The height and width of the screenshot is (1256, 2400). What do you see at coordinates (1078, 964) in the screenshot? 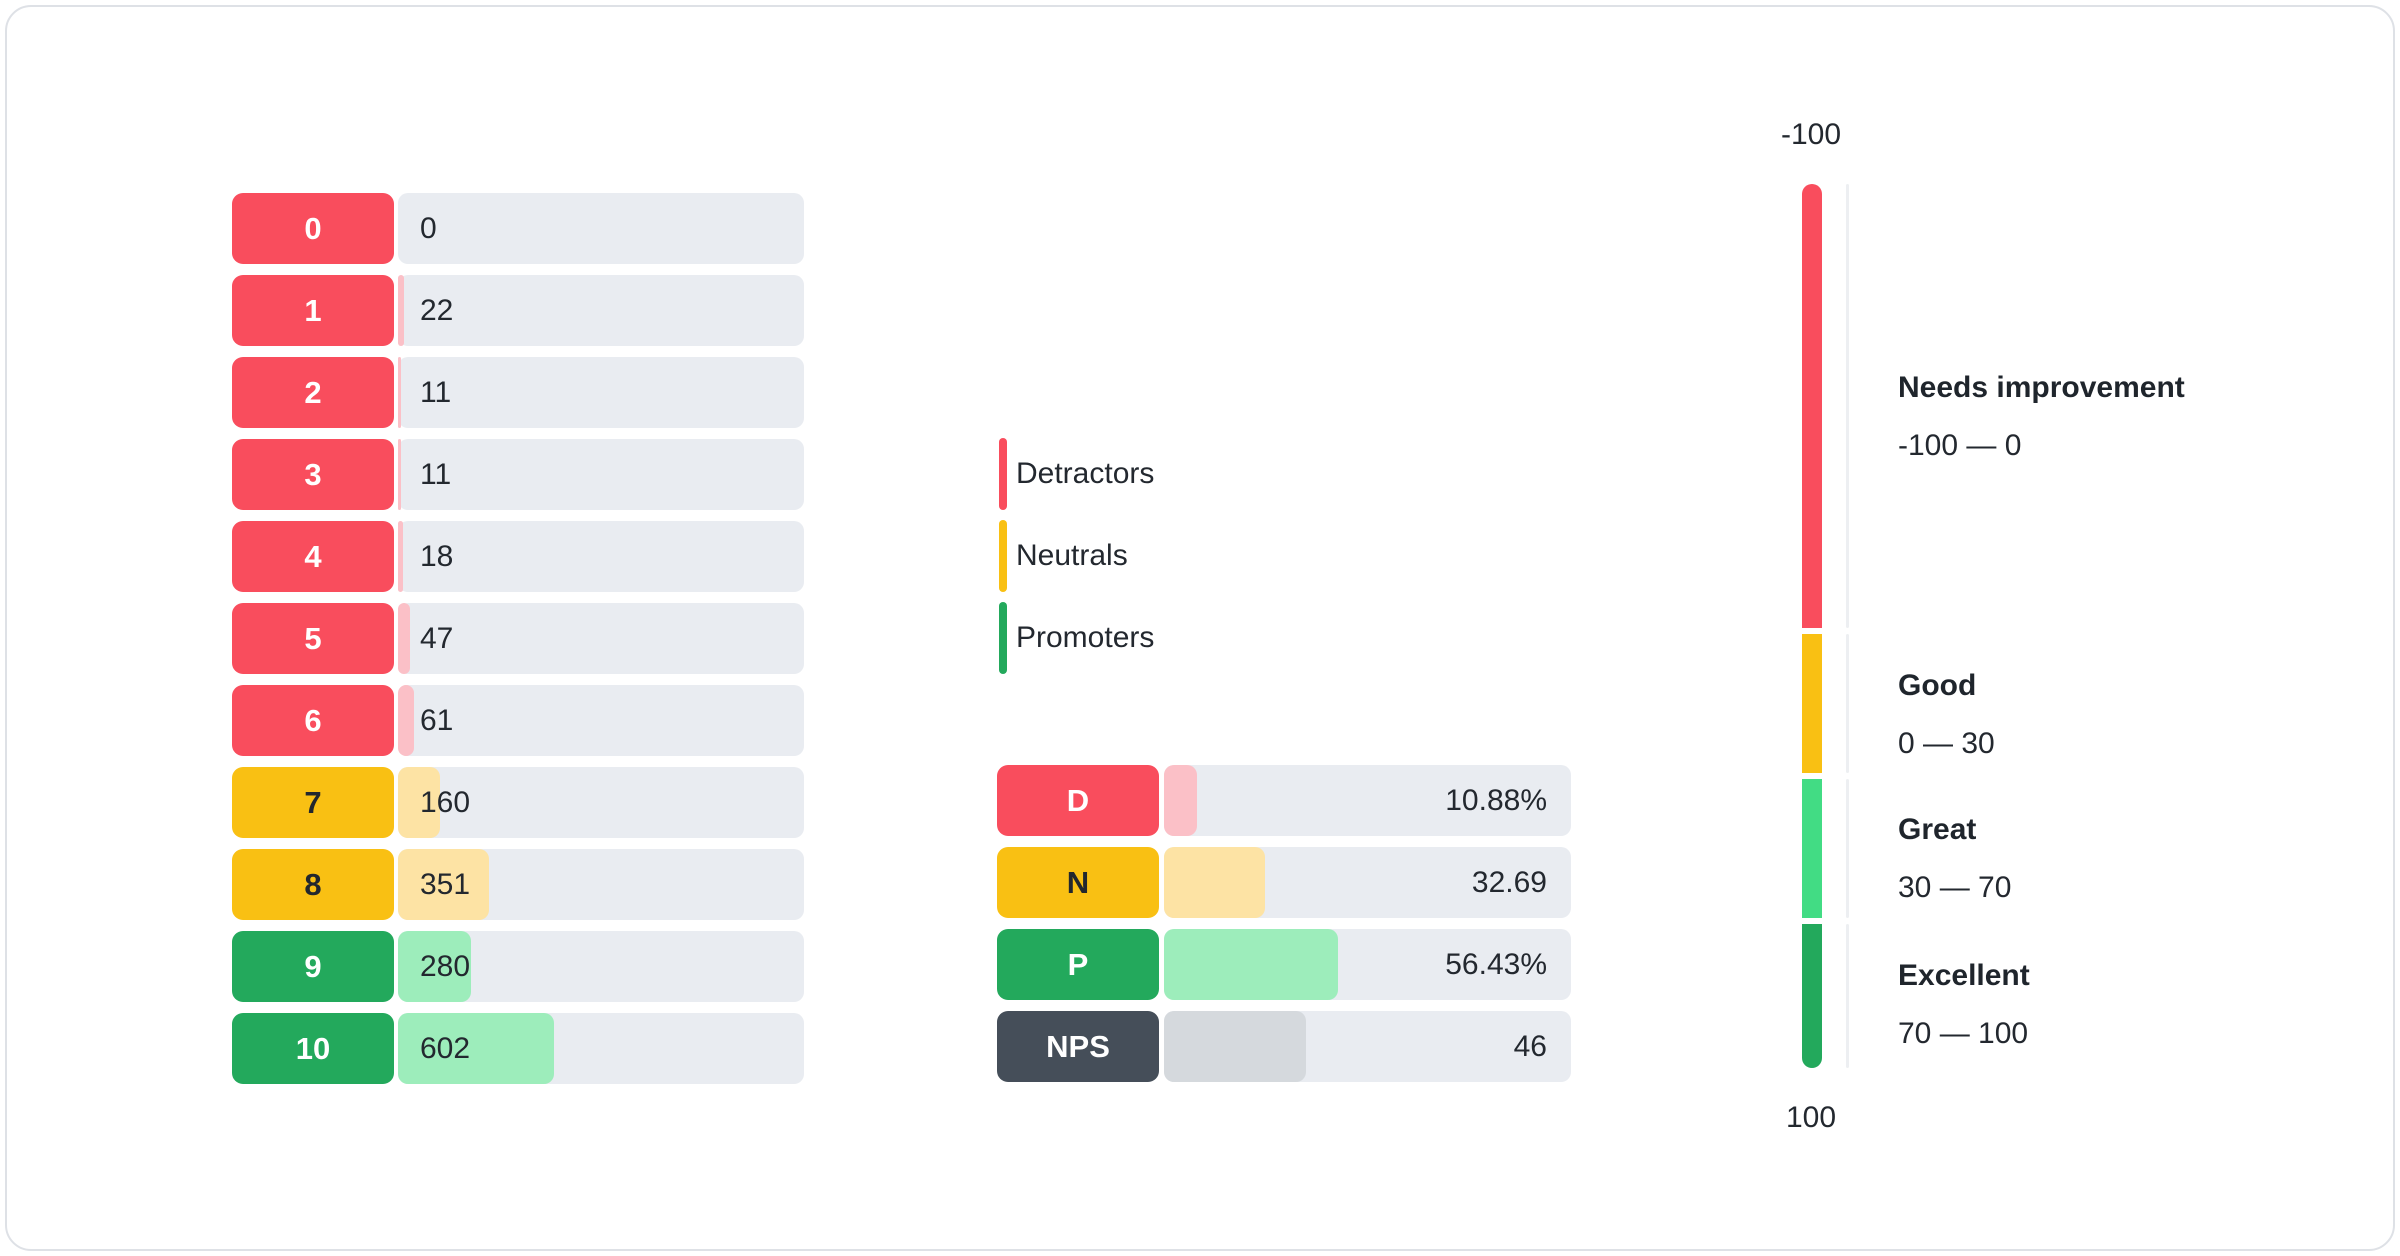
I see `summary-badge: P` at bounding box center [1078, 964].